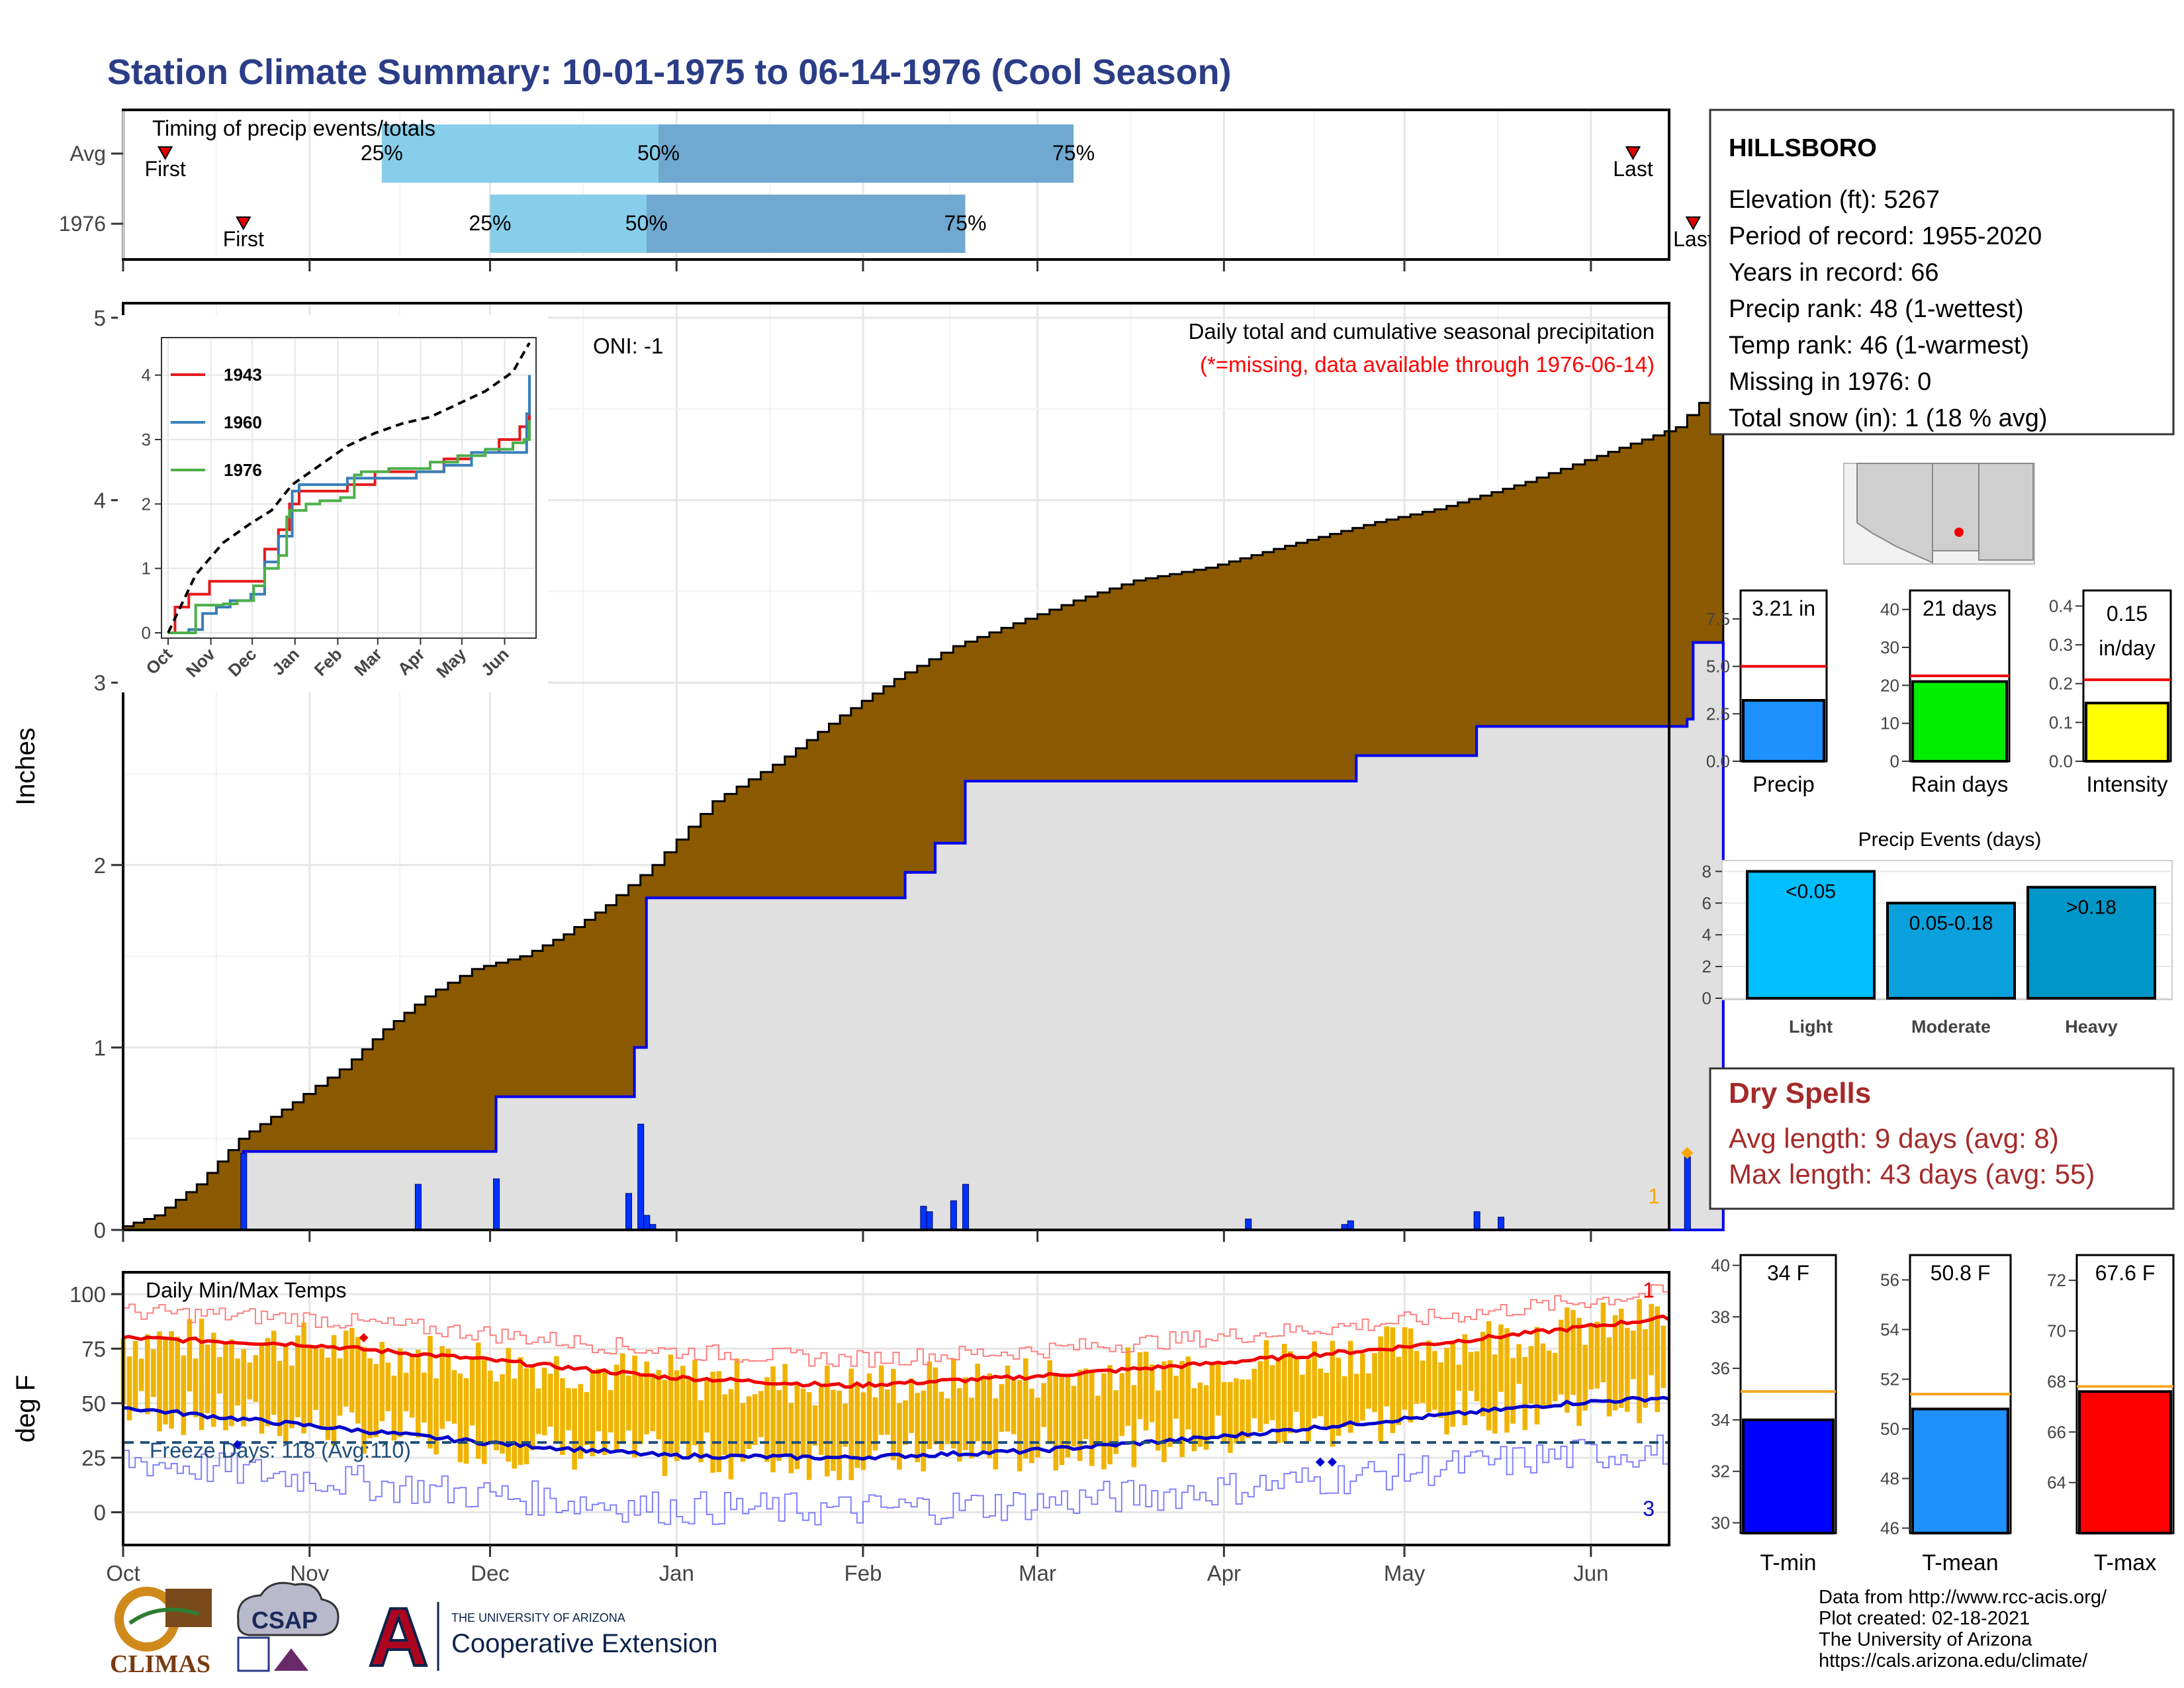  I want to click on footer-line-2: The University of Arizona, so click(1925, 1639).